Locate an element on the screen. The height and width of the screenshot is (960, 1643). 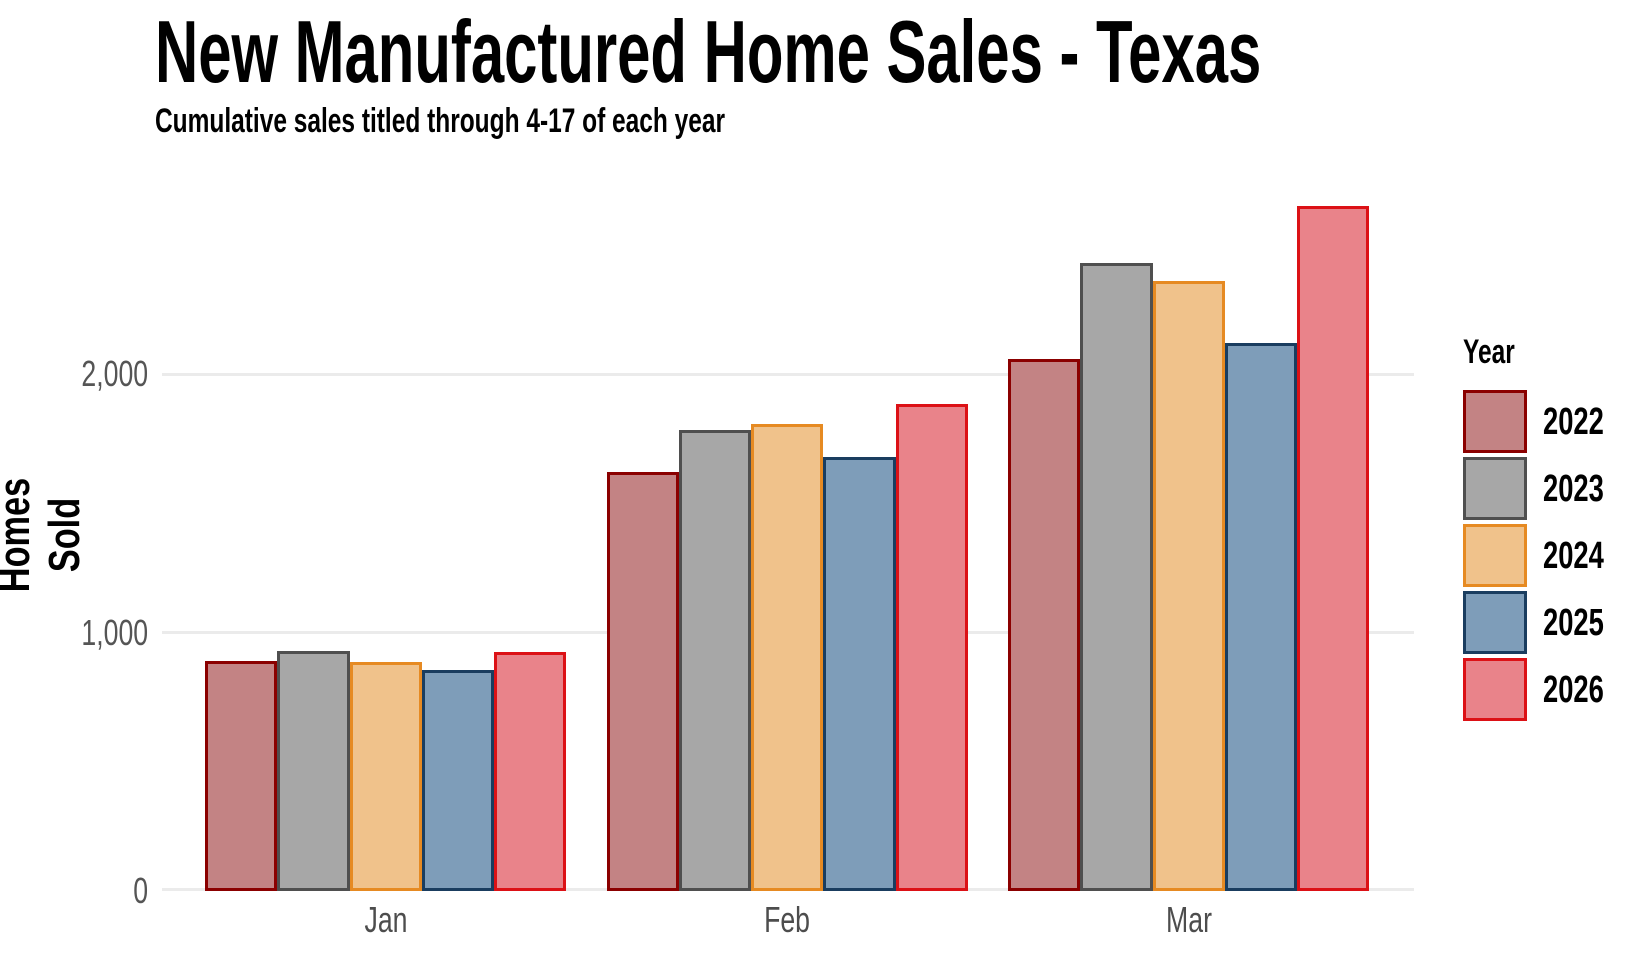
legend-item-2024: 2024 is located at coordinates (1533, 555).